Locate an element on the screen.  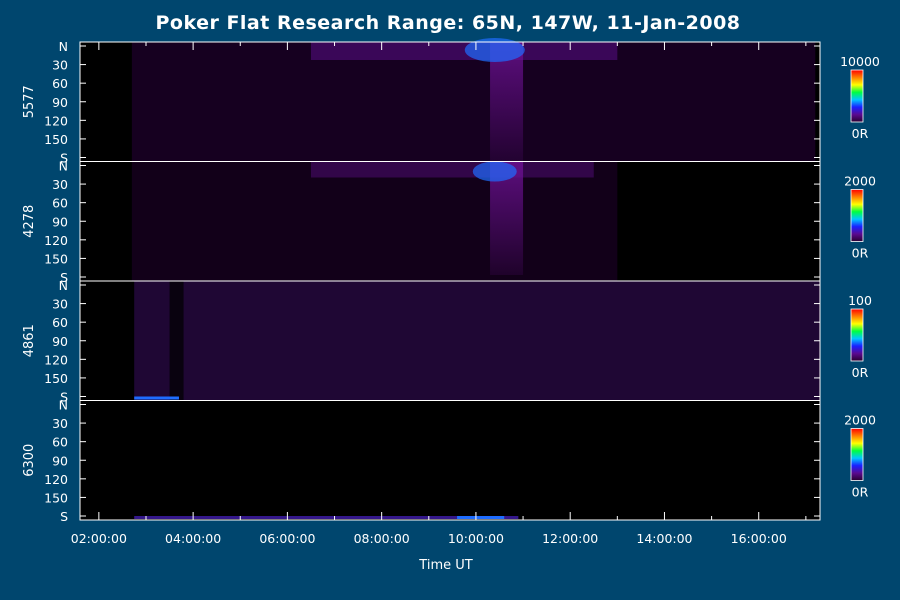
panel-label: 6300 is located at coordinates (29, 460).